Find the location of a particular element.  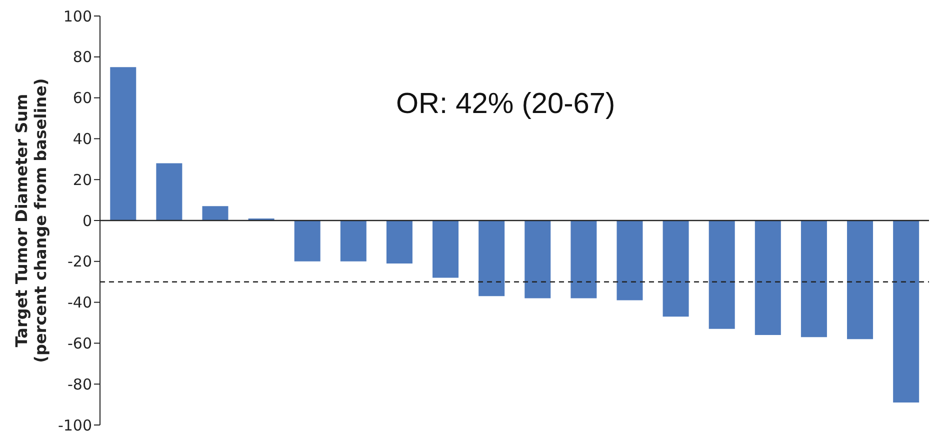

y-tick-label: 20 is located at coordinates (82, 179).